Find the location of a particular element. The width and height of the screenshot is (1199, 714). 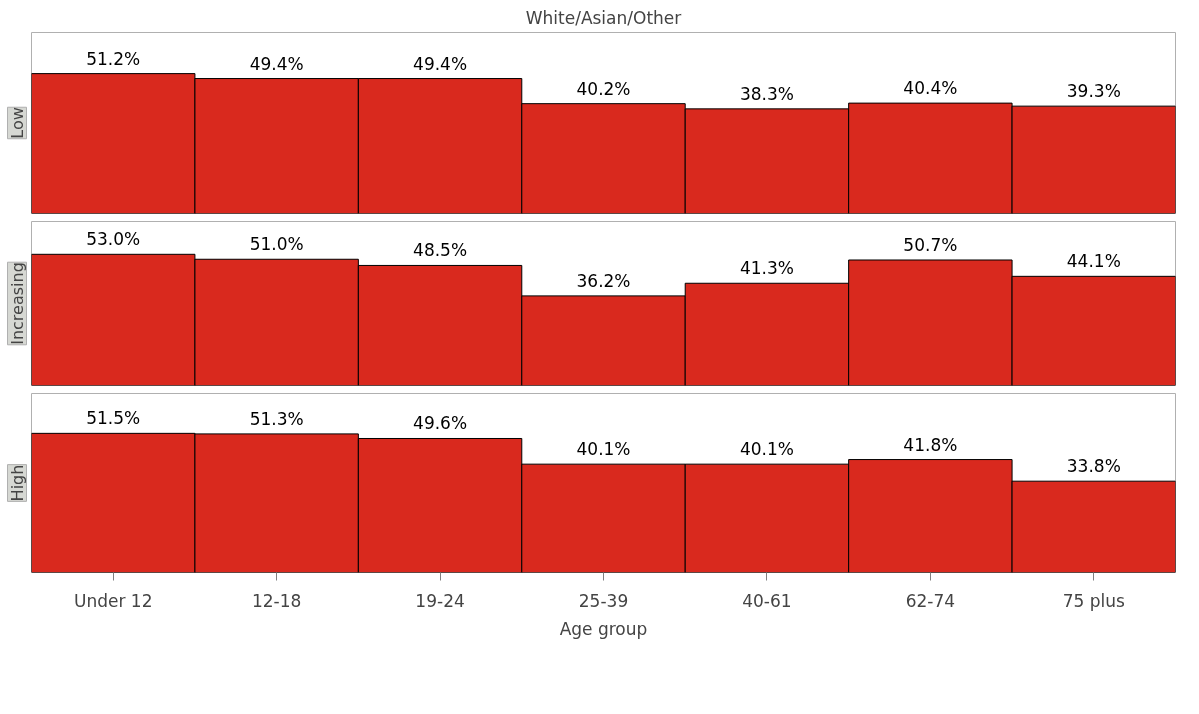

x-tick-label: 25-39 is located at coordinates (603, 600).